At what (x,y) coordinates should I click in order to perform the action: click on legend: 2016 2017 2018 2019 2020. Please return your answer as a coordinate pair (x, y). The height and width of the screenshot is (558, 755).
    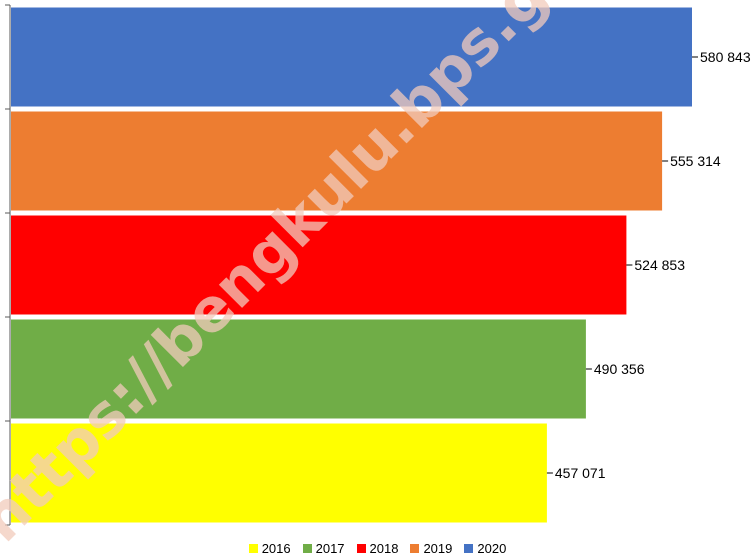
    Looking at the image, I should click on (377, 548).